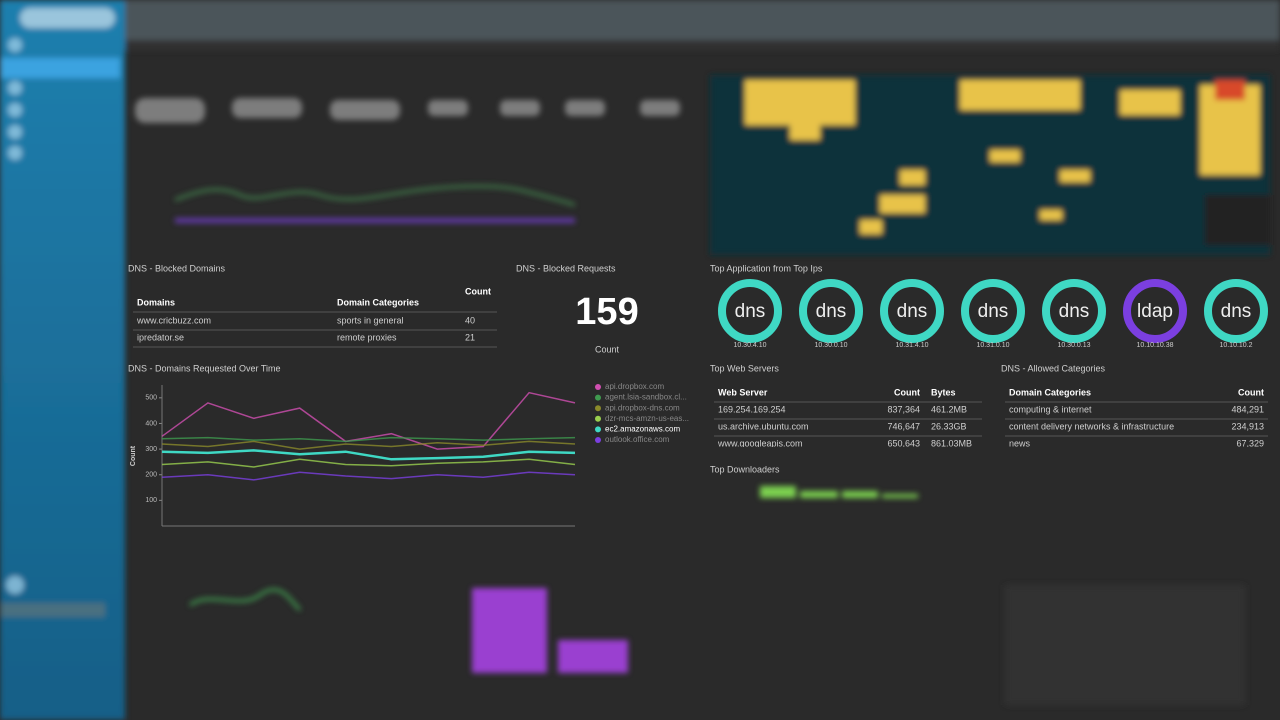 Image resolution: width=1280 pixels, height=720 pixels. Describe the element at coordinates (744, 368) in the screenshot. I see `panel-title: Top Web Servers` at that location.